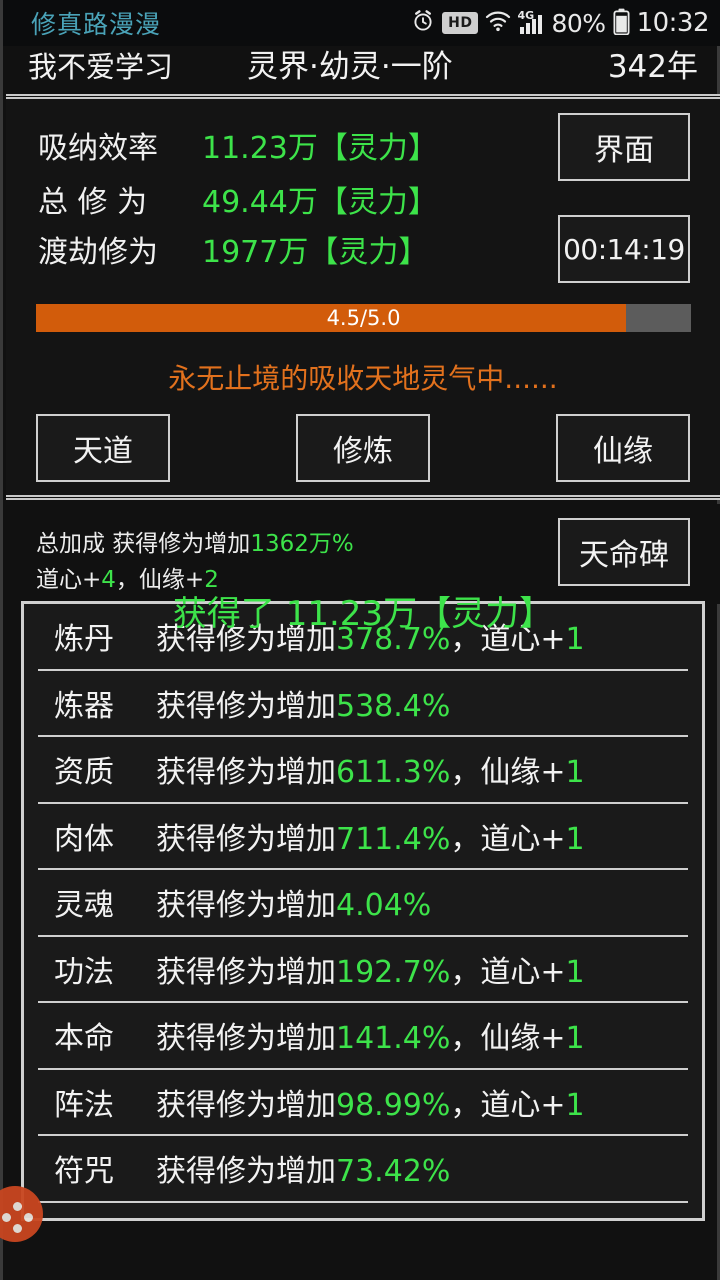 The height and width of the screenshot is (1280, 720). I want to click on app-name-label: 修真路漫漫, so click(96, 24).